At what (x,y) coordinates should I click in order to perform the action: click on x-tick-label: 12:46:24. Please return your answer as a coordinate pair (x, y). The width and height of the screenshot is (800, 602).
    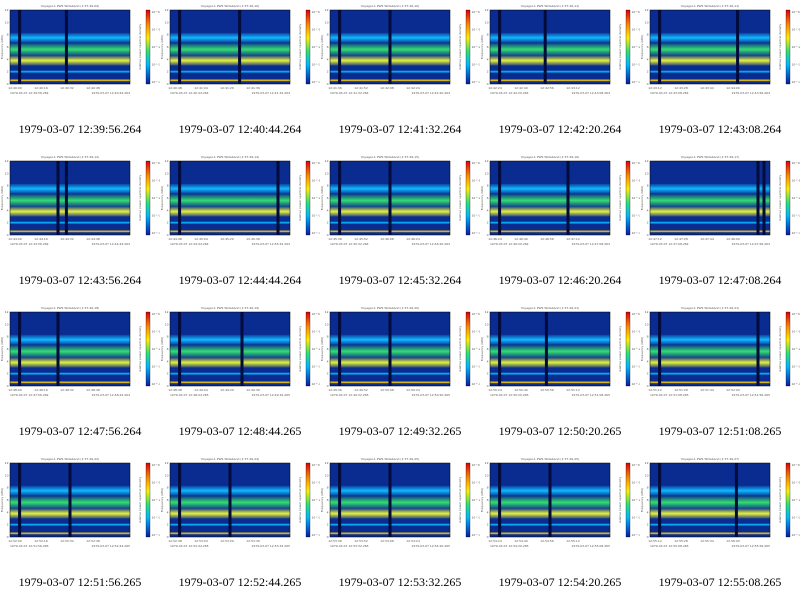
    Looking at the image, I should click on (413, 239).